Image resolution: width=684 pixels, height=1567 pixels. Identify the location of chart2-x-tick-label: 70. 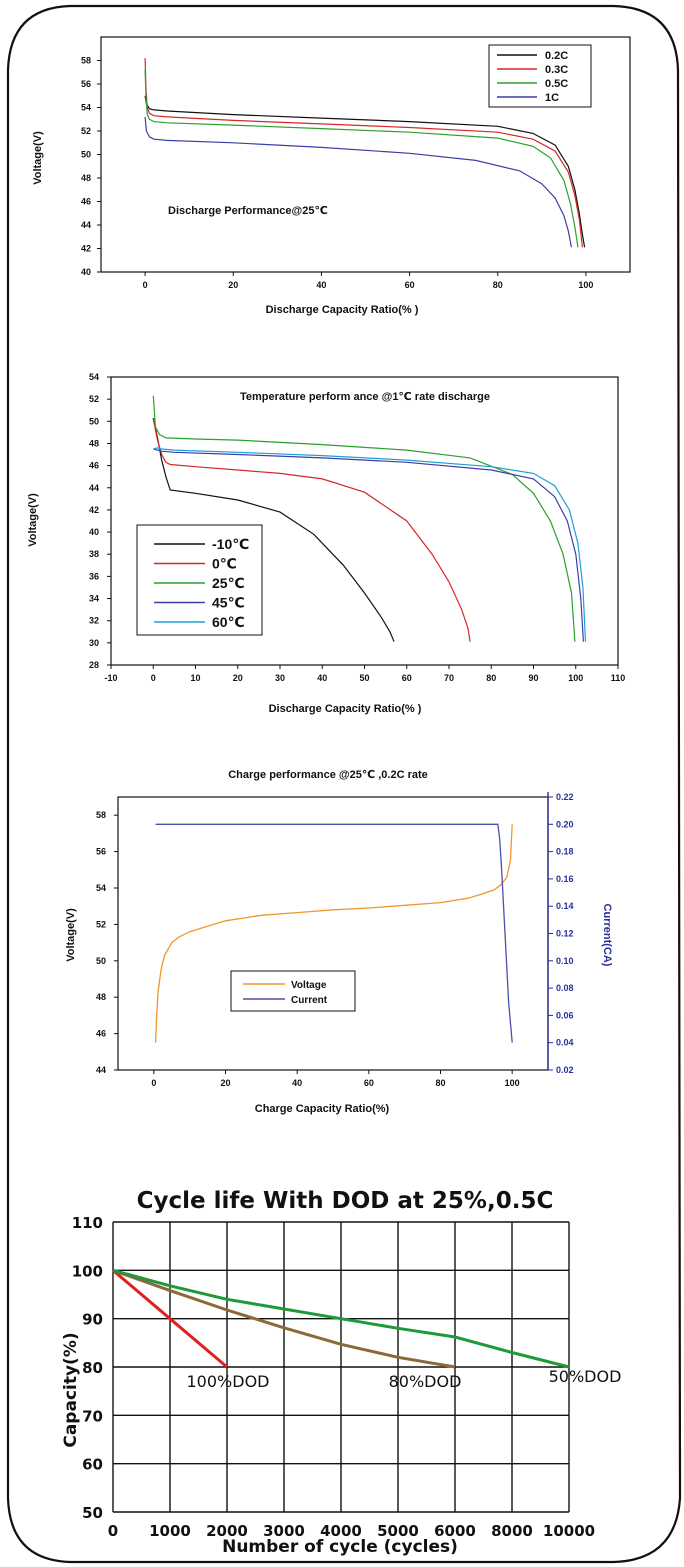
(449, 678).